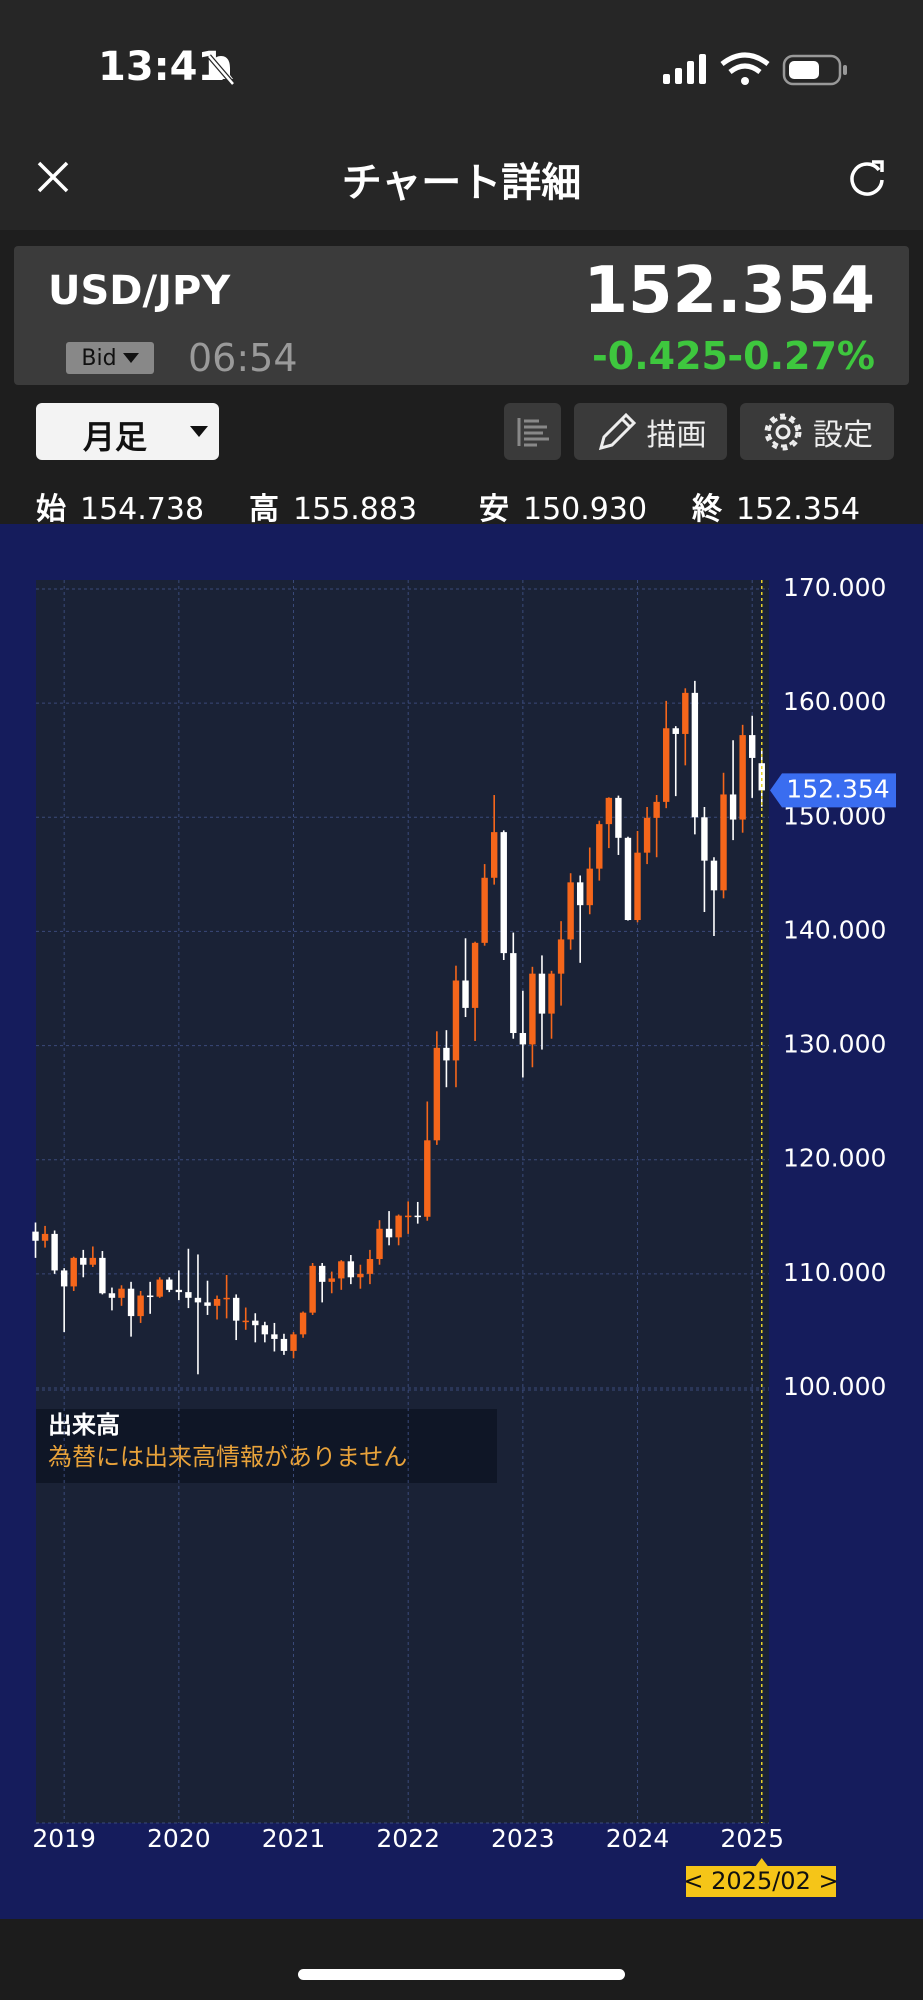 The height and width of the screenshot is (2000, 923). Describe the element at coordinates (127, 431) in the screenshot. I see `interval-selector: 月足` at that location.